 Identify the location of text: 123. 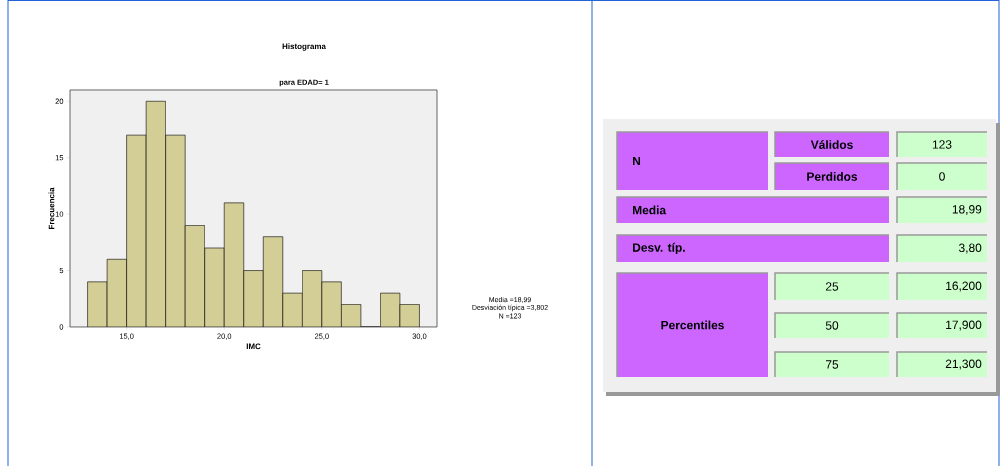
(942, 144).